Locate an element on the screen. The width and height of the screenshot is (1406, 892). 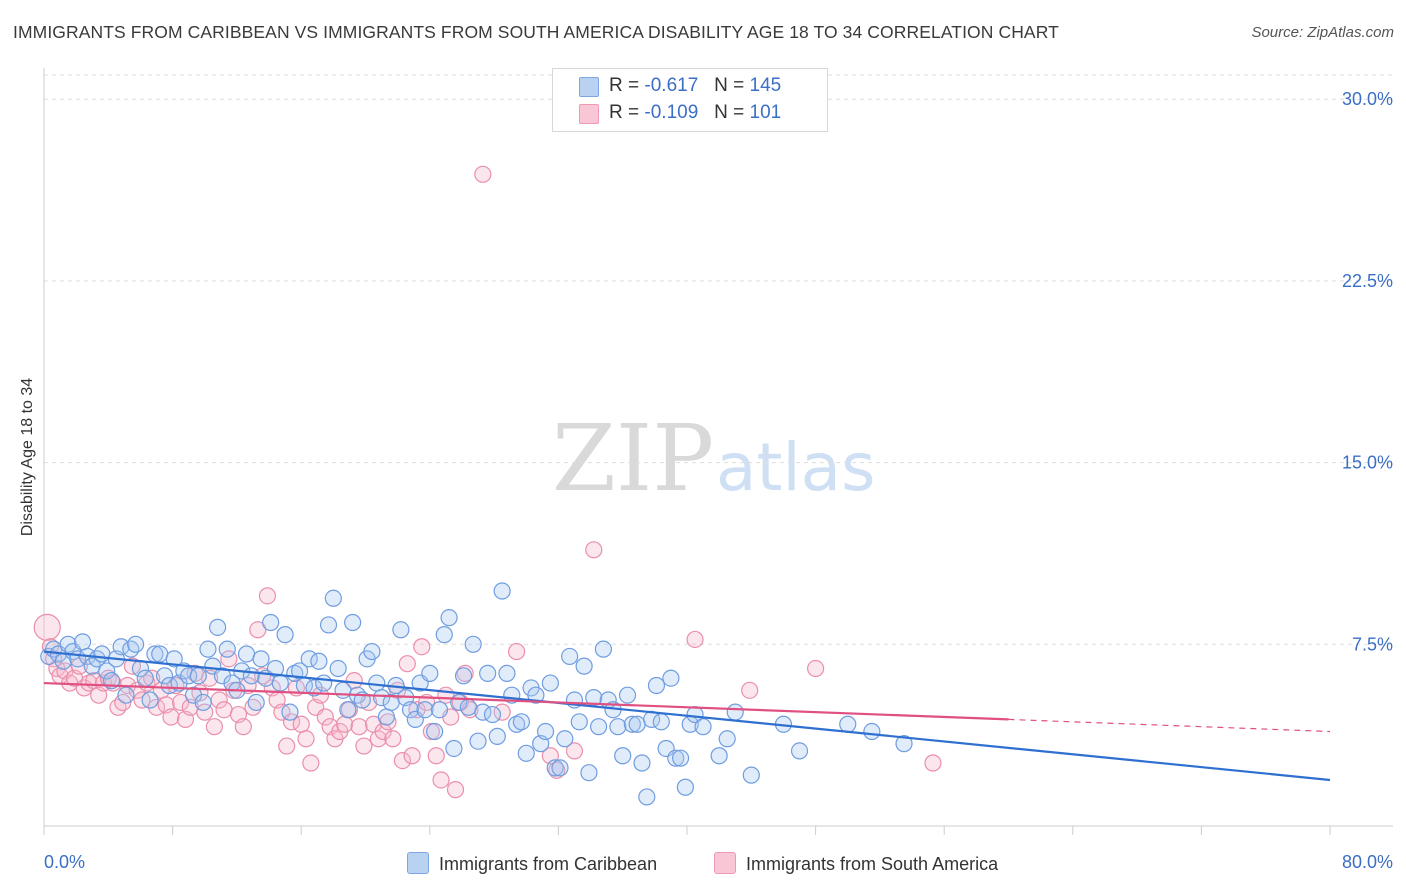
bottom-legend-south-america: Immigrants from South America is located at coordinates (856, 863).